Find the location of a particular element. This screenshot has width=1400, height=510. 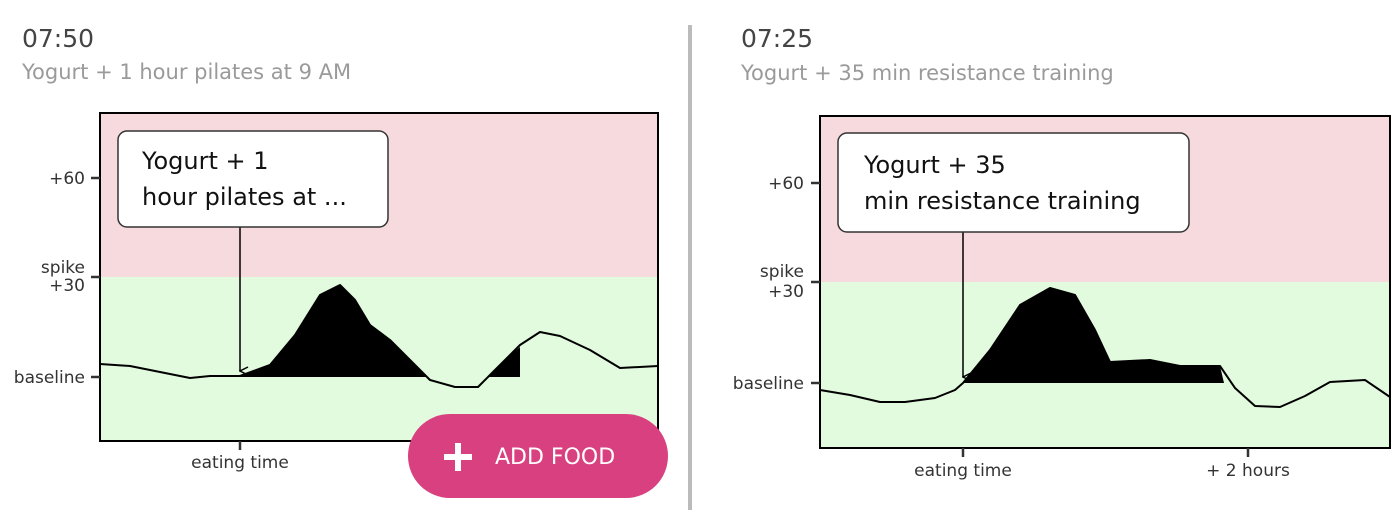

x-label: + 2 hours is located at coordinates (1248, 471).